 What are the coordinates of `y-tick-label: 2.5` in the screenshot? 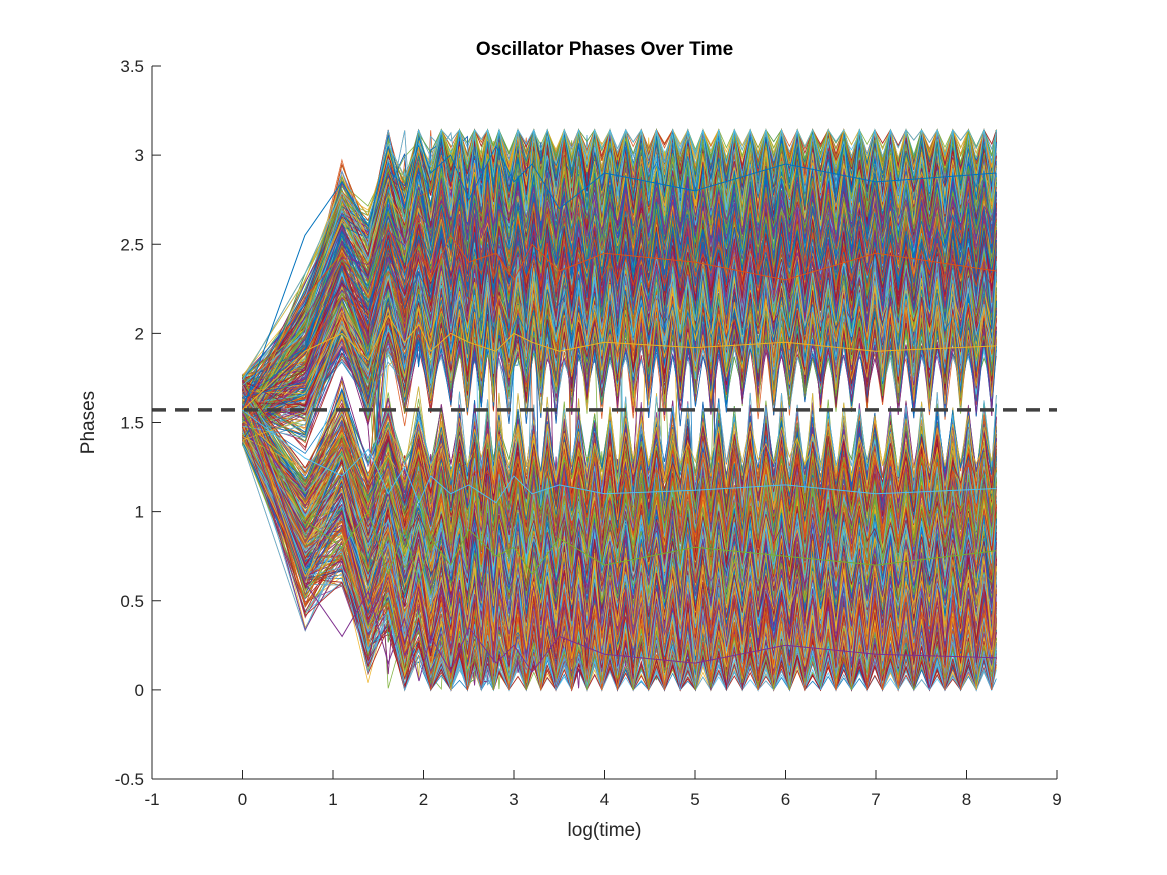 It's located at (132, 244).